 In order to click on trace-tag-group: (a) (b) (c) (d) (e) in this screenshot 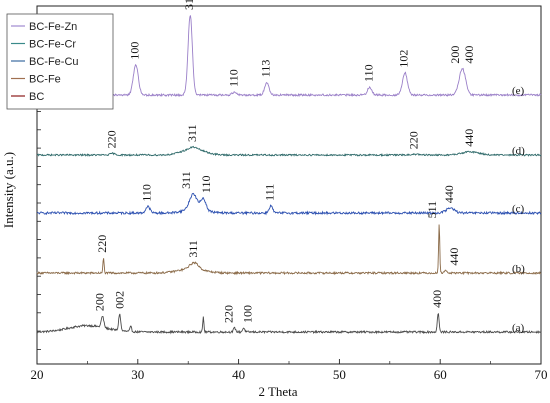, I will do `click(518, 209)`.